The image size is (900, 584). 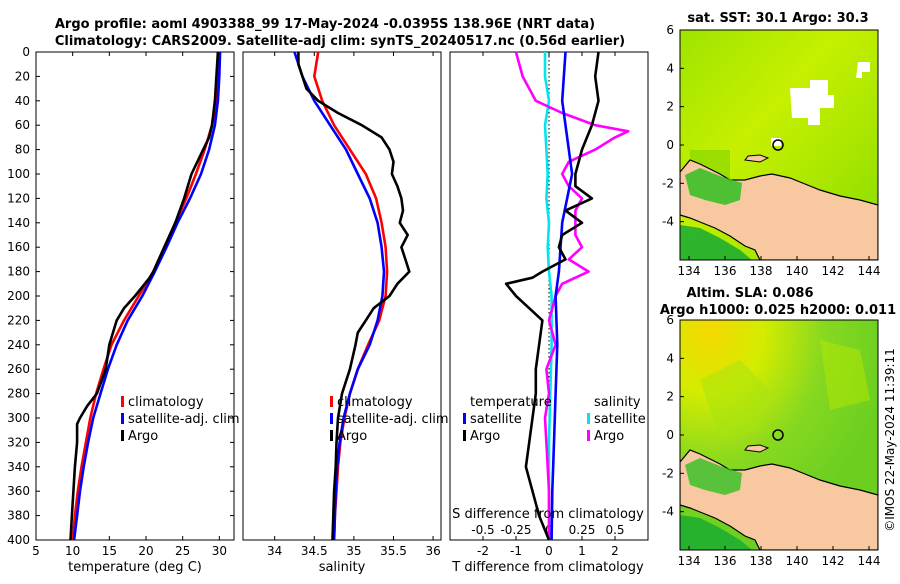 I want to click on x-tick-label: -2, so click(x=483, y=551).